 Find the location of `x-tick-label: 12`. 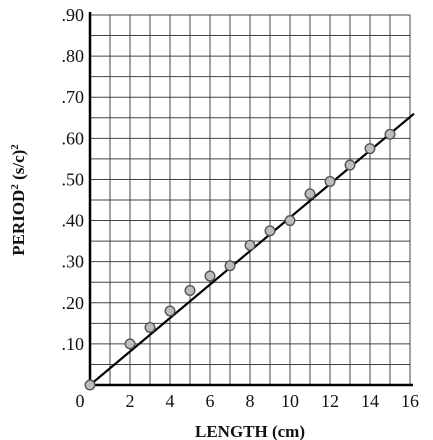

x-tick-label: 12 is located at coordinates (330, 401).